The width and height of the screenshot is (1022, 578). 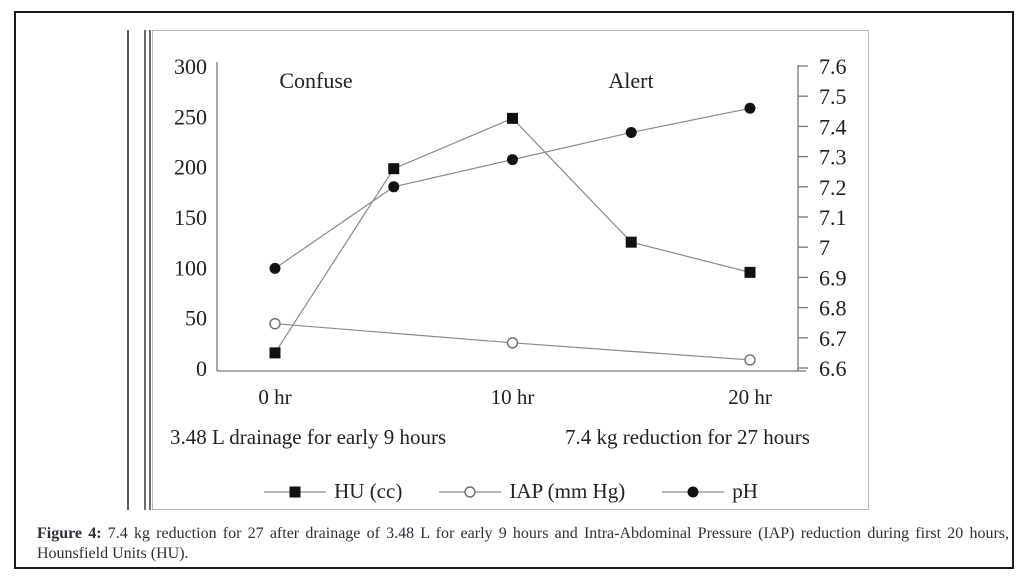 What do you see at coordinates (470, 491) in the screenshot?
I see `open-circle-legend-icon` at bounding box center [470, 491].